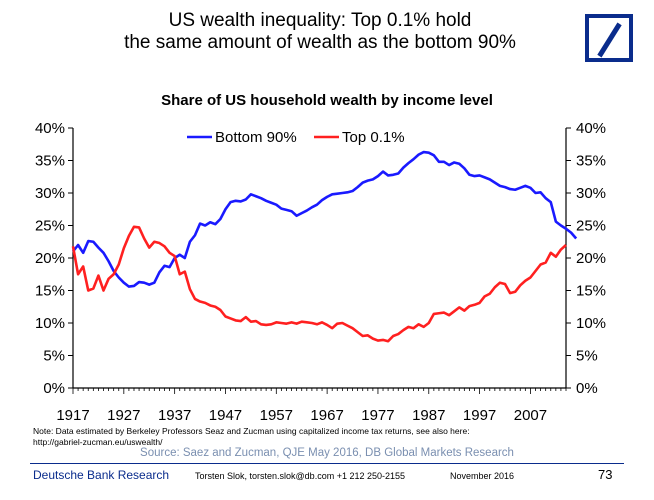 This screenshot has width=654, height=500. Describe the element at coordinates (123, 415) in the screenshot. I see `x-tick-label: 1927` at that location.